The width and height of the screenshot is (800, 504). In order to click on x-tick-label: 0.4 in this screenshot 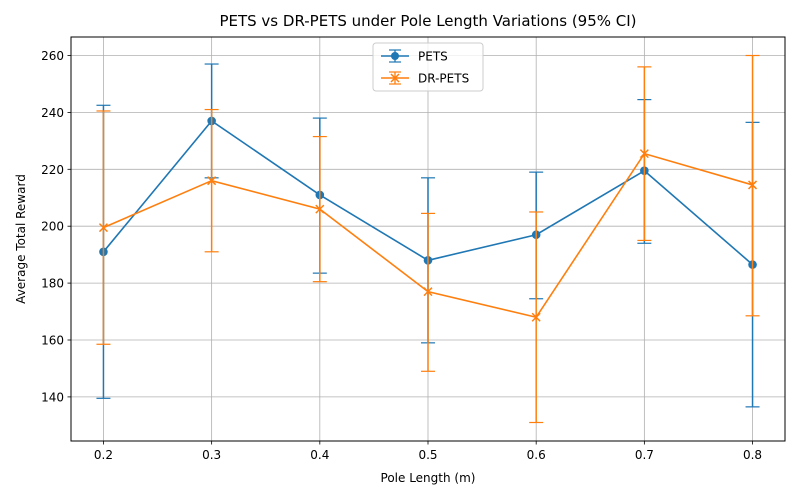, I will do `click(319, 455)`.